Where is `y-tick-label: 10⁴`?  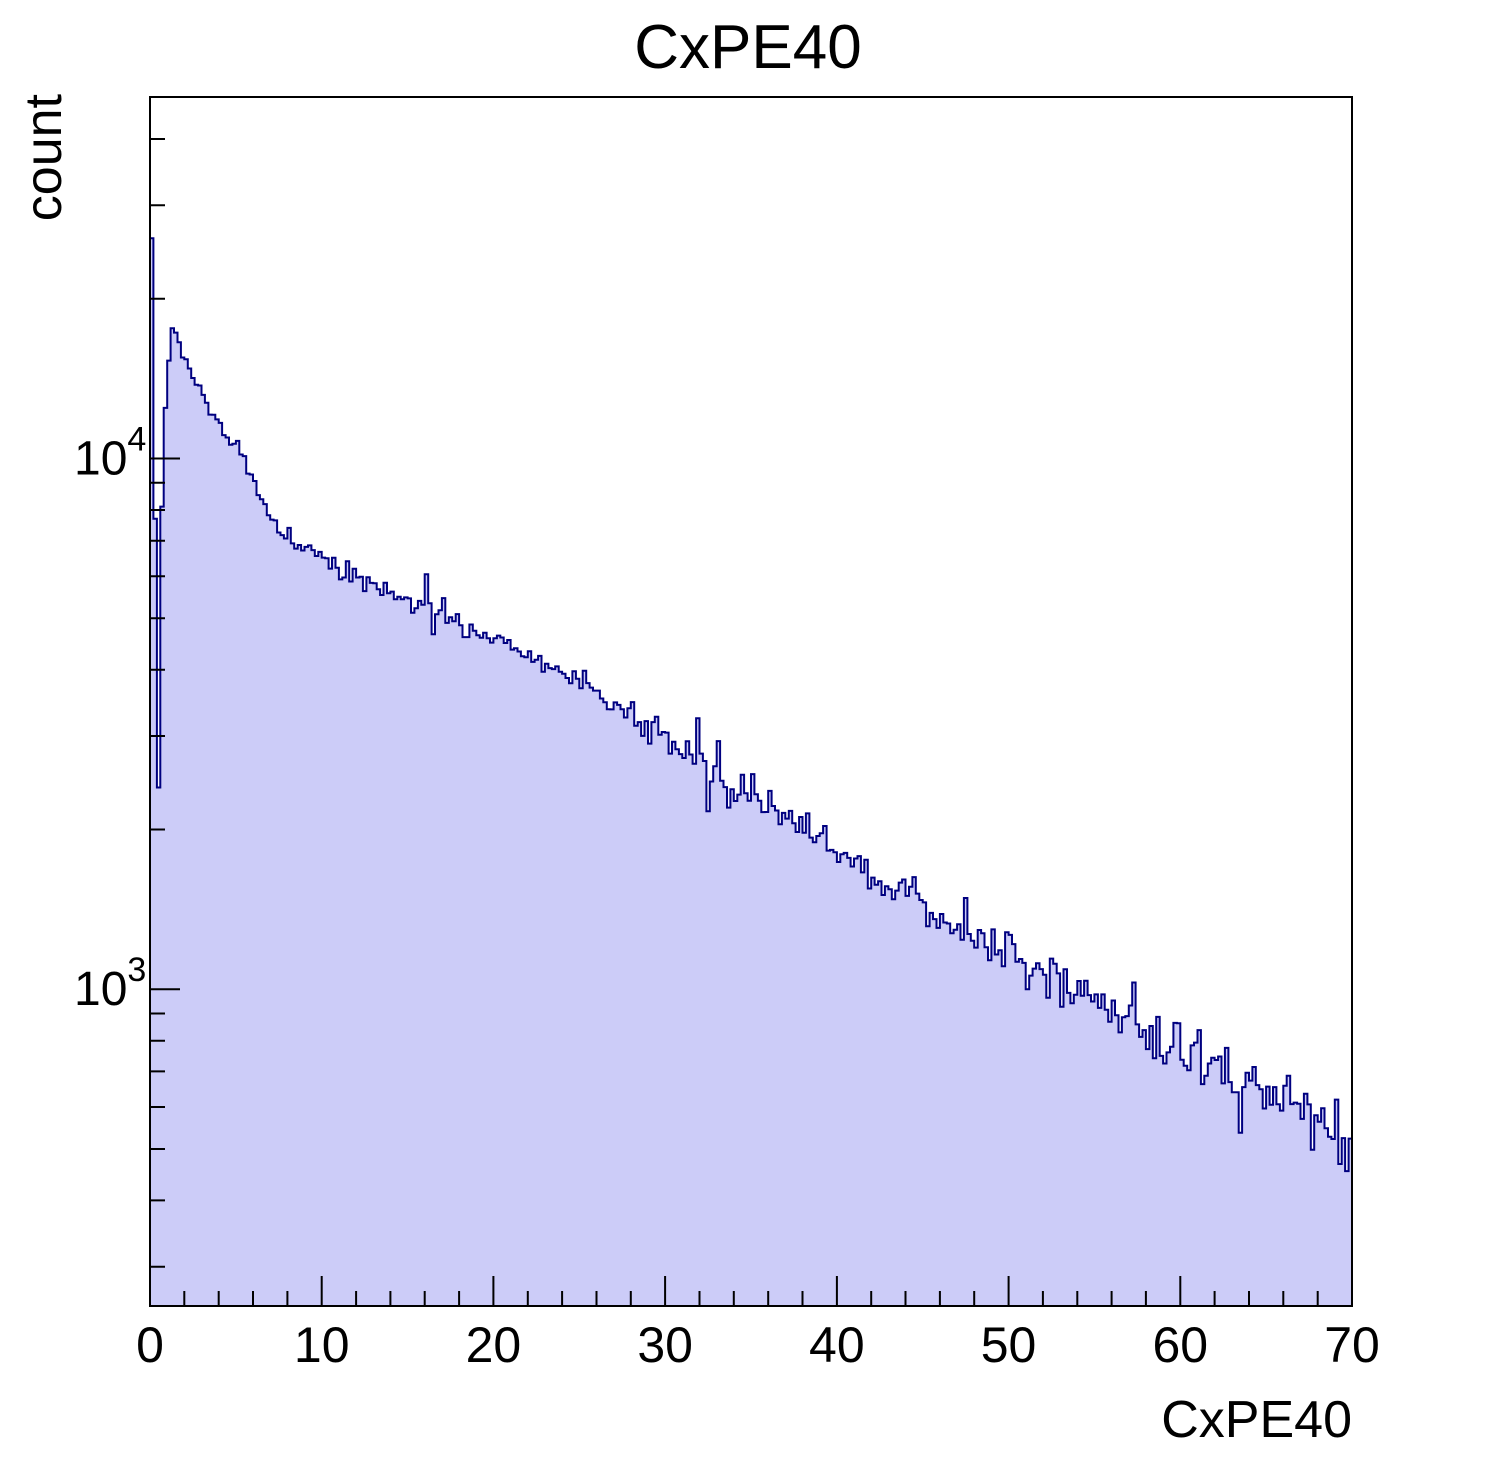
y-tick-label: 10⁴ is located at coordinates (110, 453).